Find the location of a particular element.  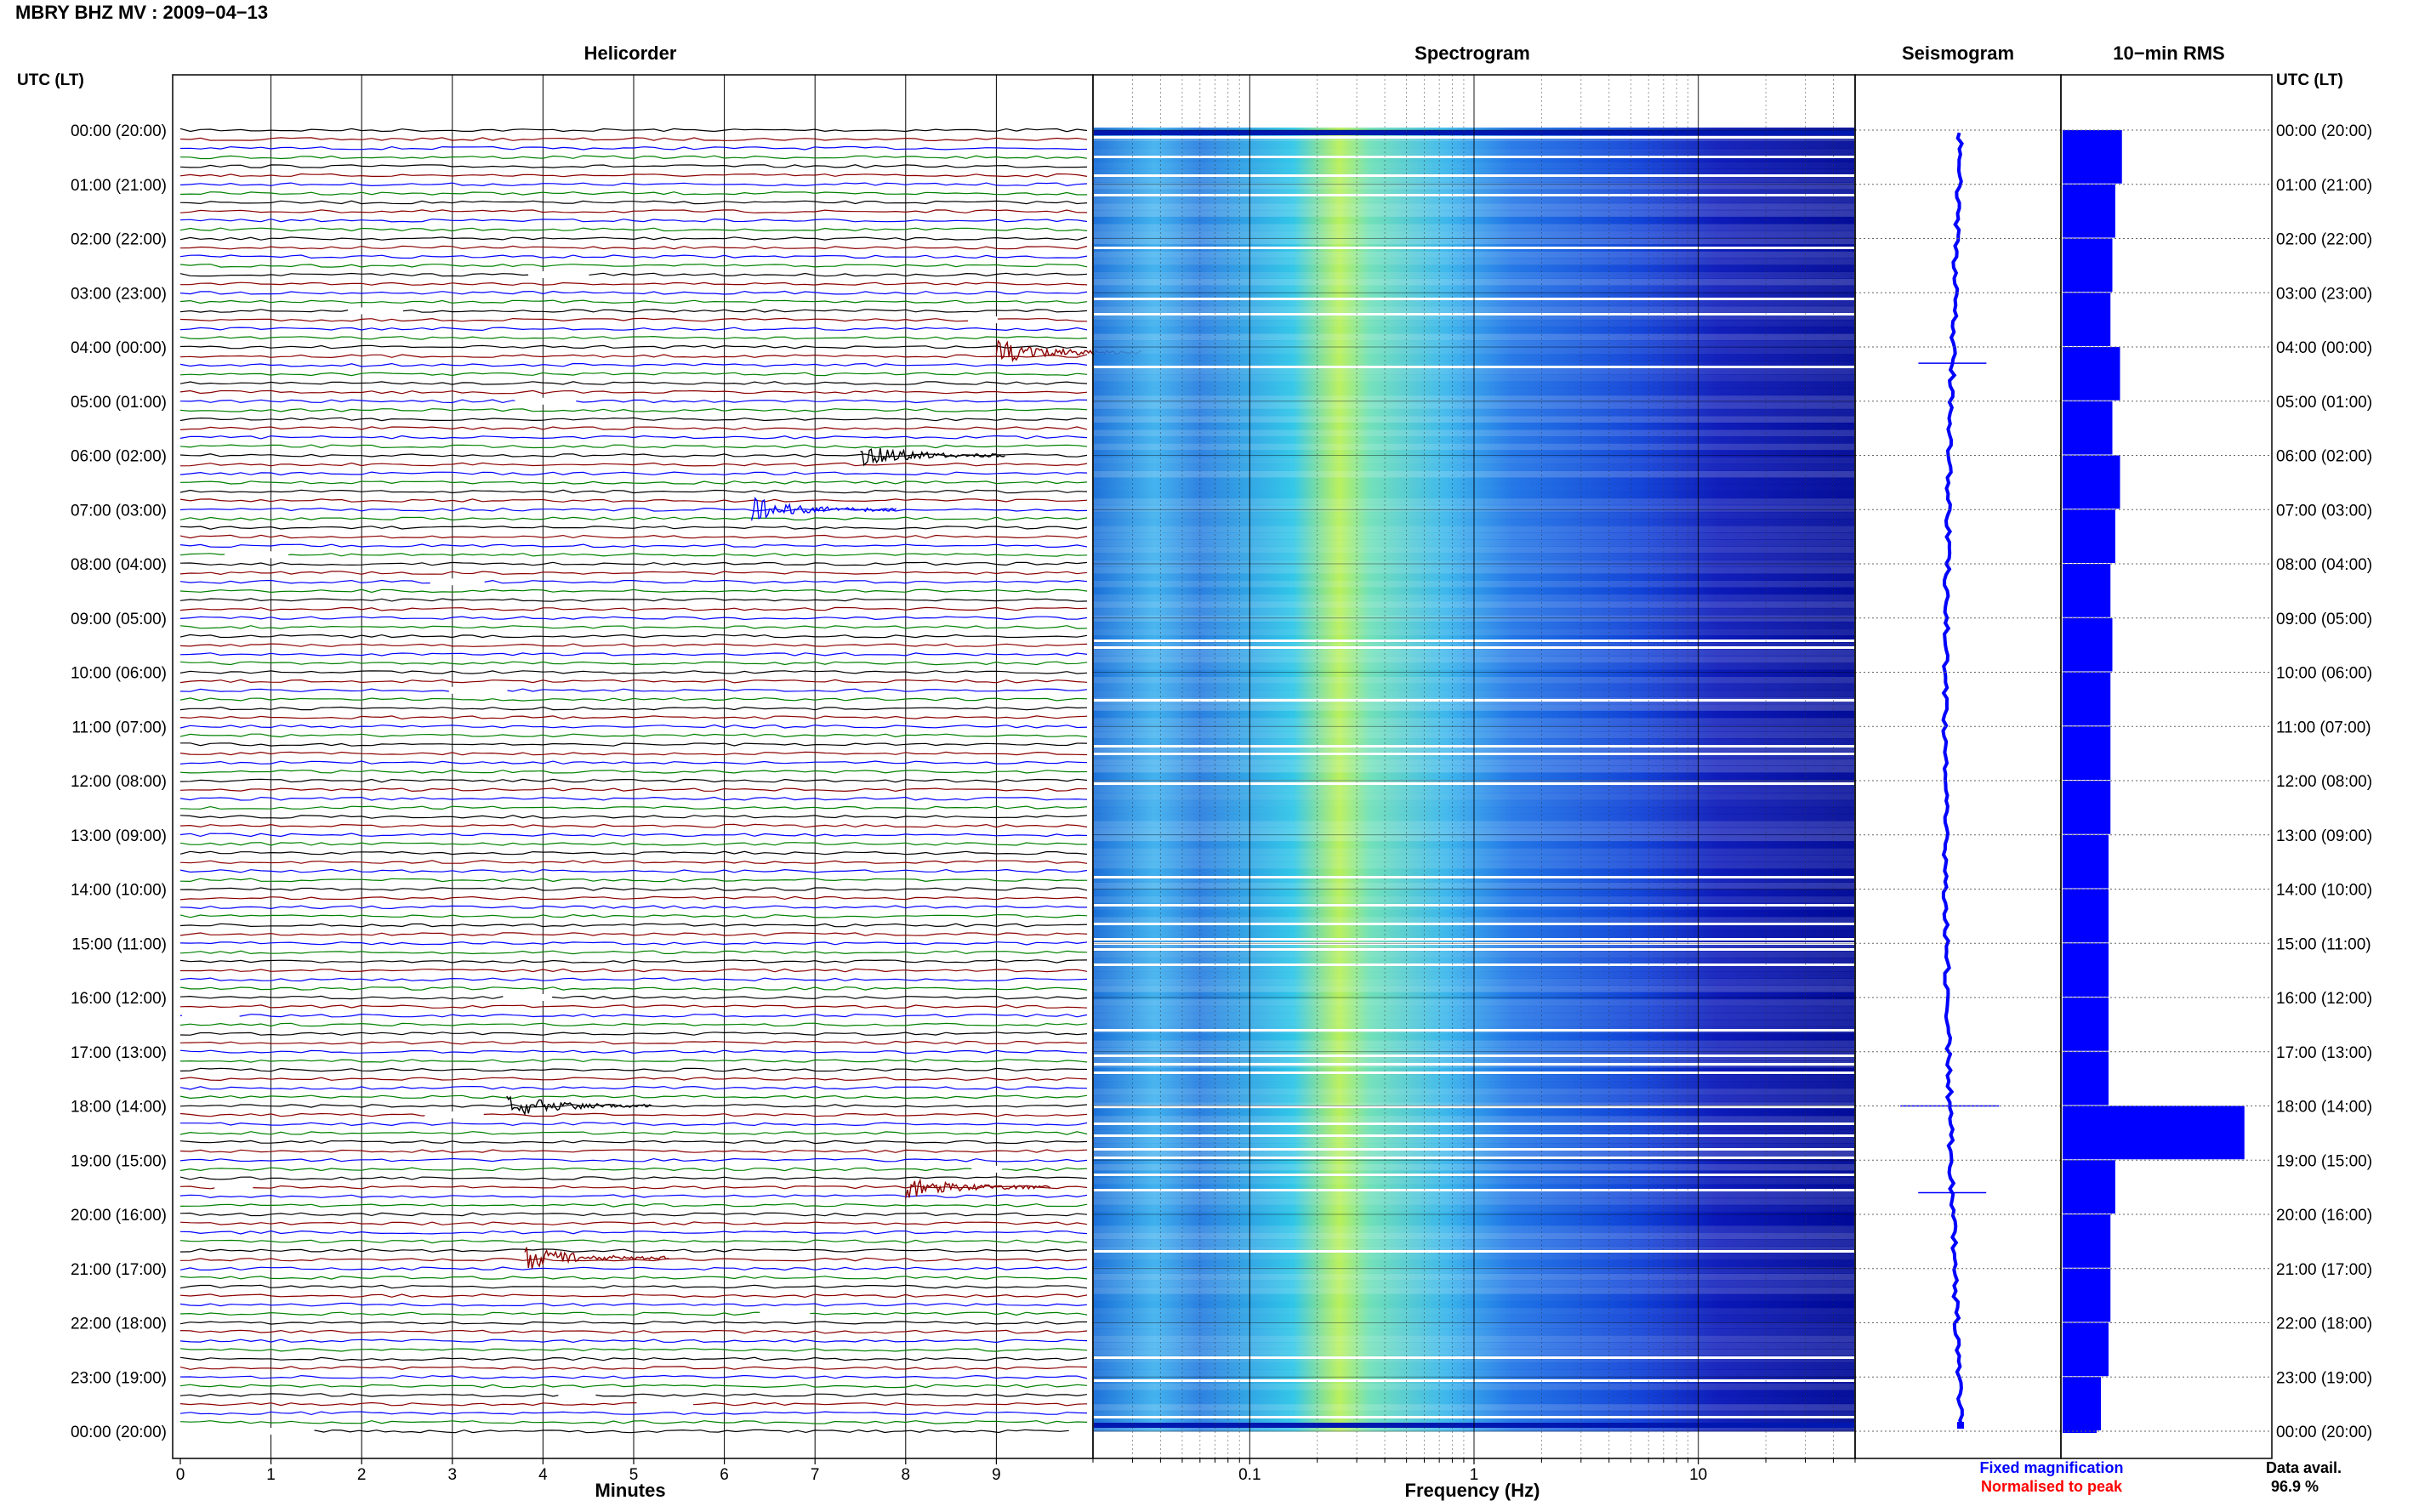

time-label-right: 22:00 (18:00) is located at coordinates (2324, 1324).